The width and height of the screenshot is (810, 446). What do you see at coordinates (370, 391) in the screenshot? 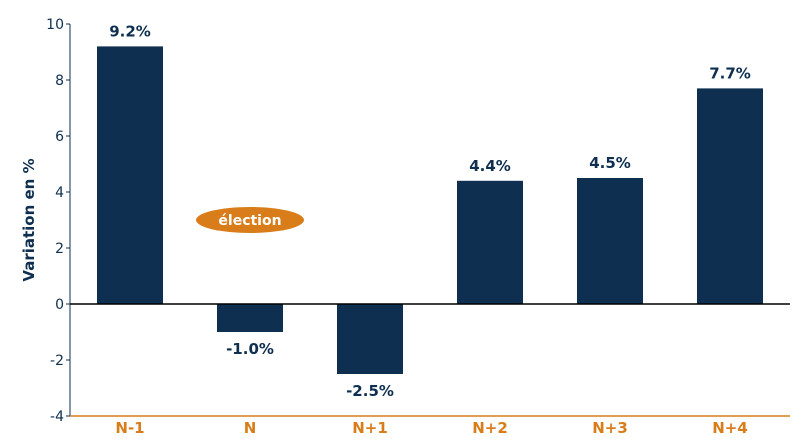
I see `data-label: -2.5%` at bounding box center [370, 391].